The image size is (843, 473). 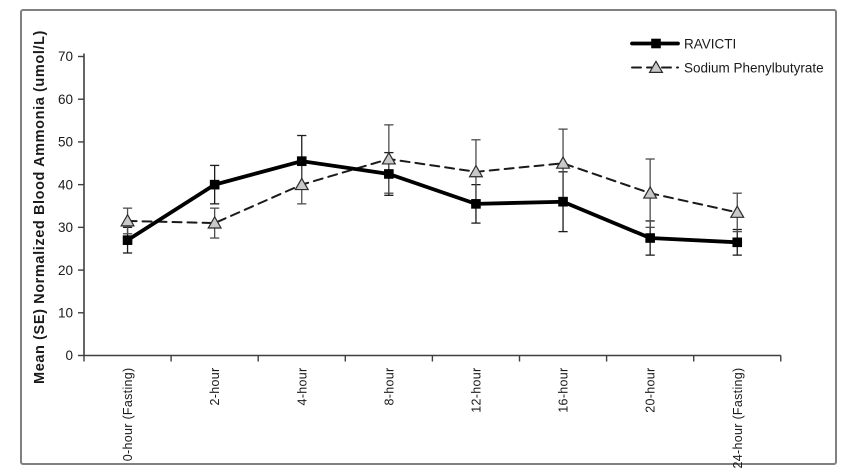 What do you see at coordinates (65, 227) in the screenshot?
I see `y-tick-label: 30` at bounding box center [65, 227].